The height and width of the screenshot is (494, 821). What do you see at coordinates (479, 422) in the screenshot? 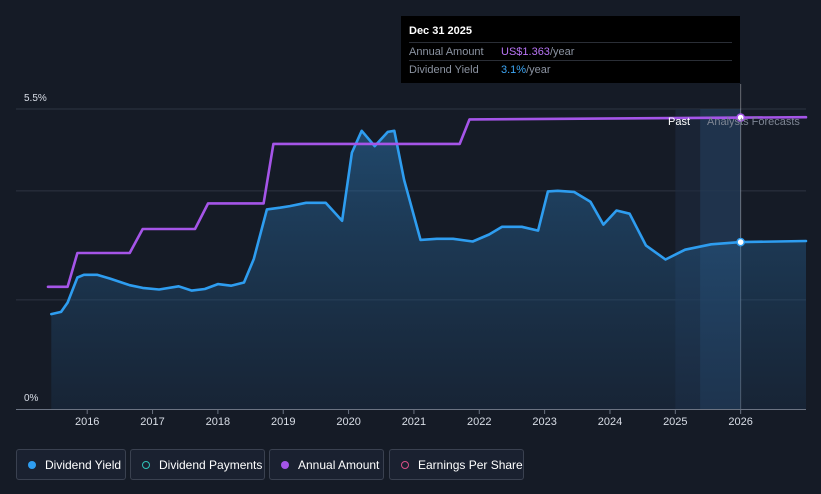
I see `x-tick-label-2022: 2022` at bounding box center [479, 422].